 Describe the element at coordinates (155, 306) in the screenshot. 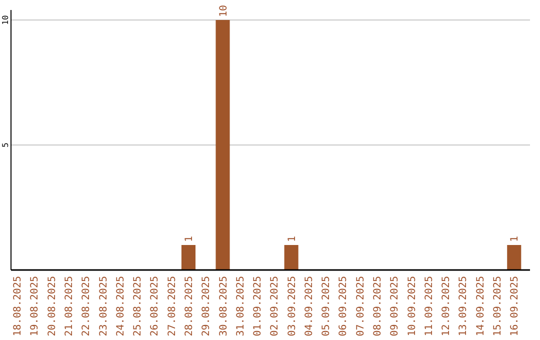

I see `x-tick-label: 26.08.2025` at that location.